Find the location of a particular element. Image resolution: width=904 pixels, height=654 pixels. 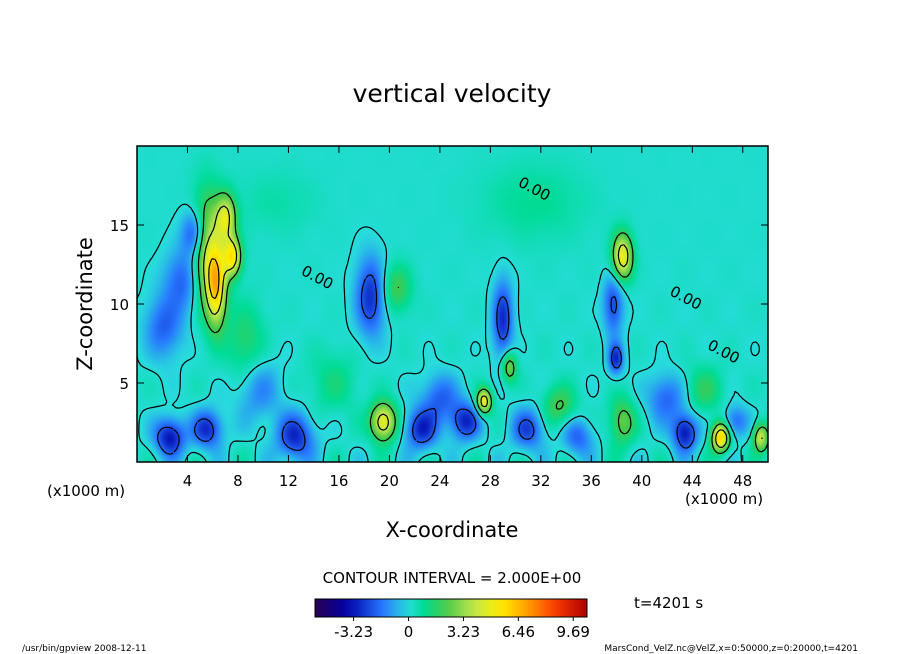

x-tick-label: 28 is located at coordinates (490, 481).